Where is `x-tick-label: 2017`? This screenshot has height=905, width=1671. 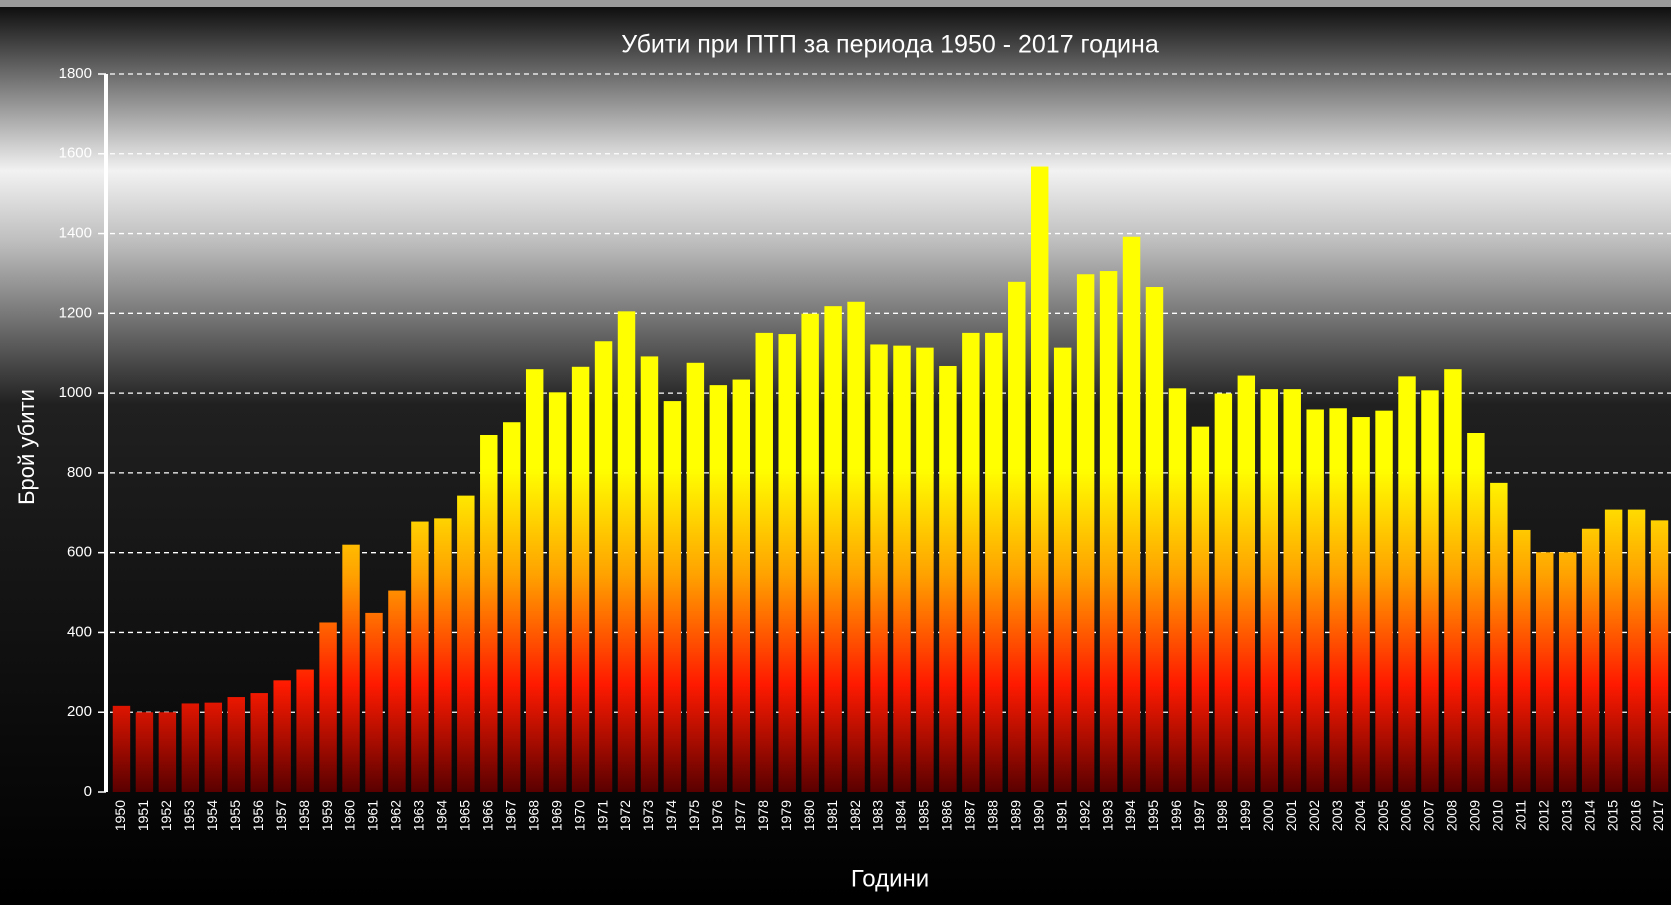 x-tick-label: 2017 is located at coordinates (1658, 815).